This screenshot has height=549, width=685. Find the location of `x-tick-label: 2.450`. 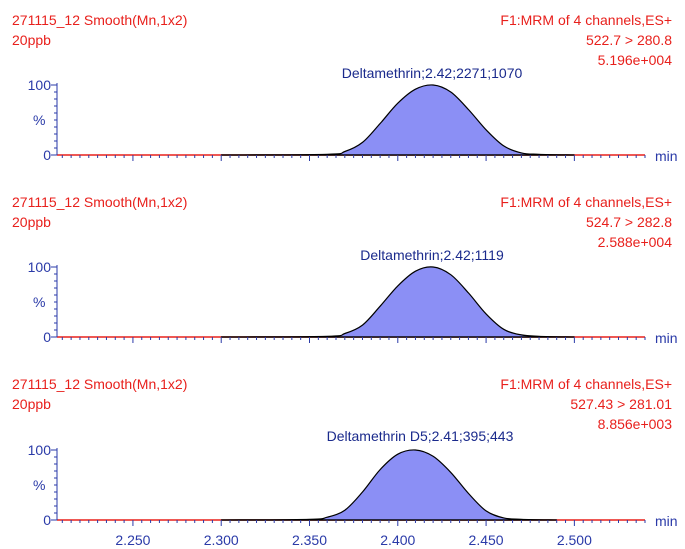

x-tick-label: 2.450 is located at coordinates (486, 540).